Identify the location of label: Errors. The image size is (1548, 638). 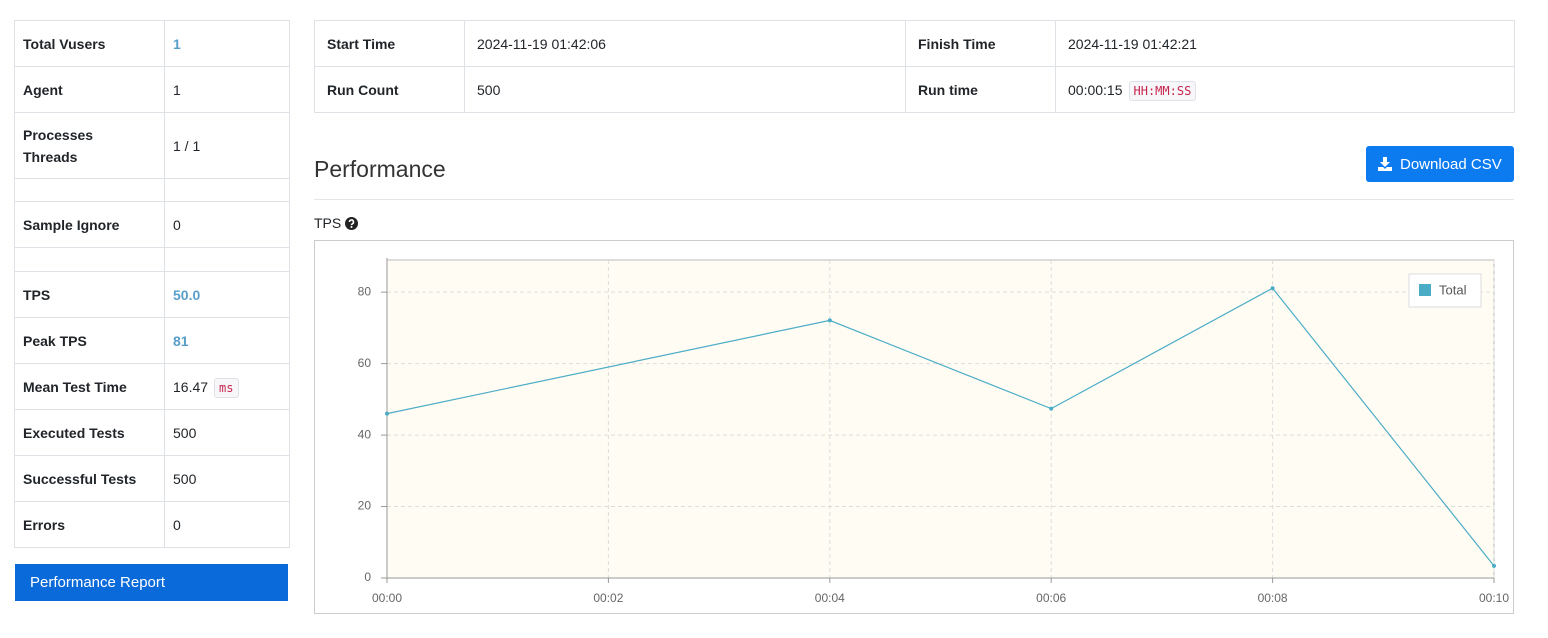
(89, 524).